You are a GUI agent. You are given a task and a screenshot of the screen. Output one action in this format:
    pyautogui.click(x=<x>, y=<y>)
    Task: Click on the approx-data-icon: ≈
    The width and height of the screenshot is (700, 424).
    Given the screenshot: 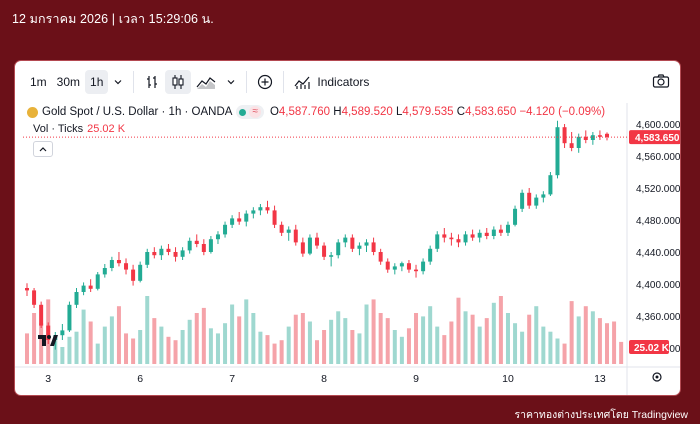 What is the action you would take?
    pyautogui.click(x=255, y=112)
    